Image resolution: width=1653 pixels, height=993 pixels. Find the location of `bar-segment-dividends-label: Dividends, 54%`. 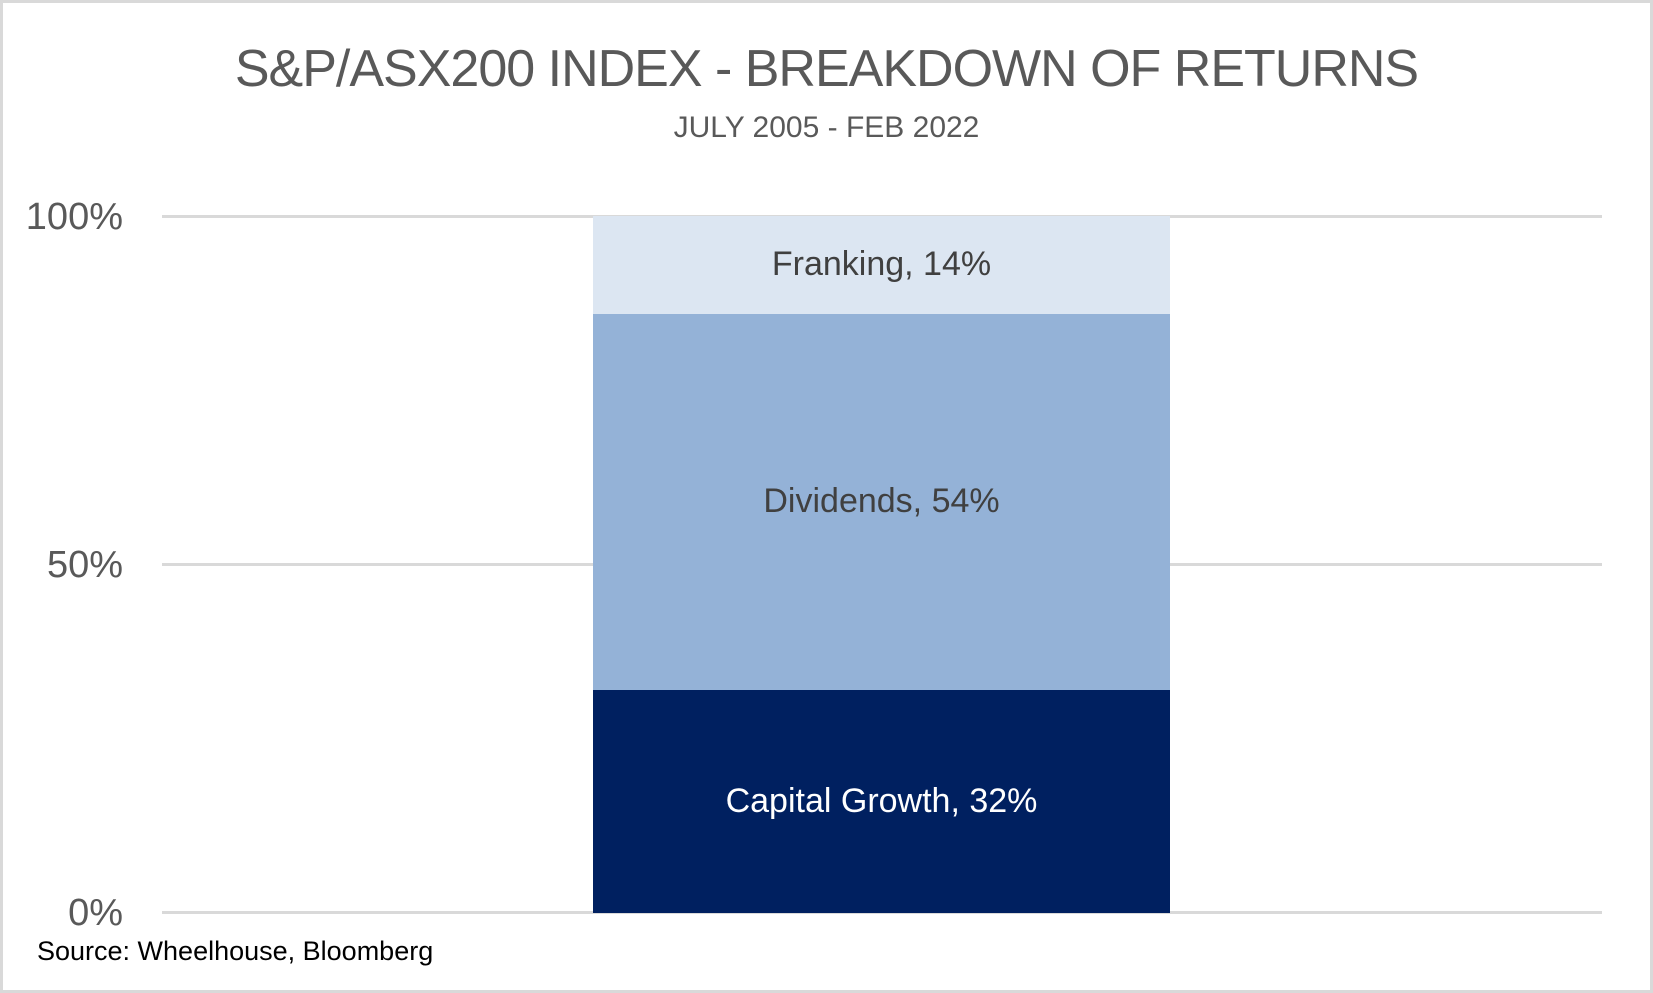

bar-segment-dividends-label: Dividends, 54% is located at coordinates (881, 500).